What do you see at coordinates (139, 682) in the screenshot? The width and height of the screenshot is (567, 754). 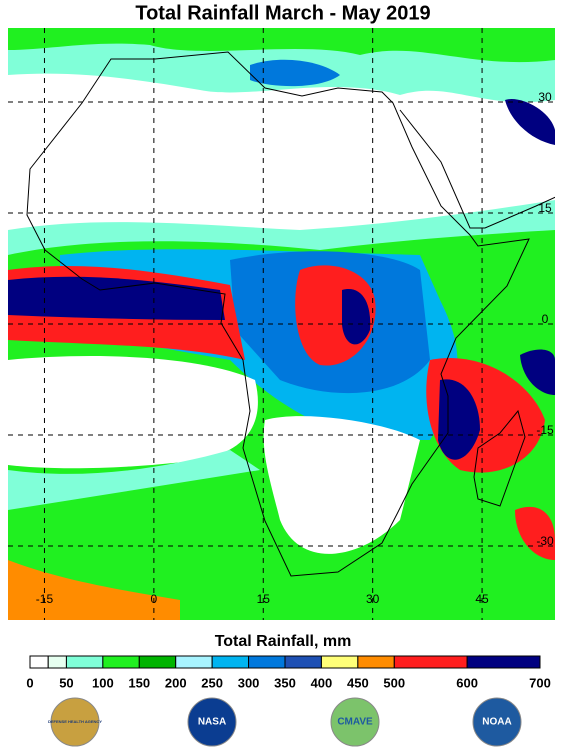 I see `colorbar-tick-label: 150` at bounding box center [139, 682].